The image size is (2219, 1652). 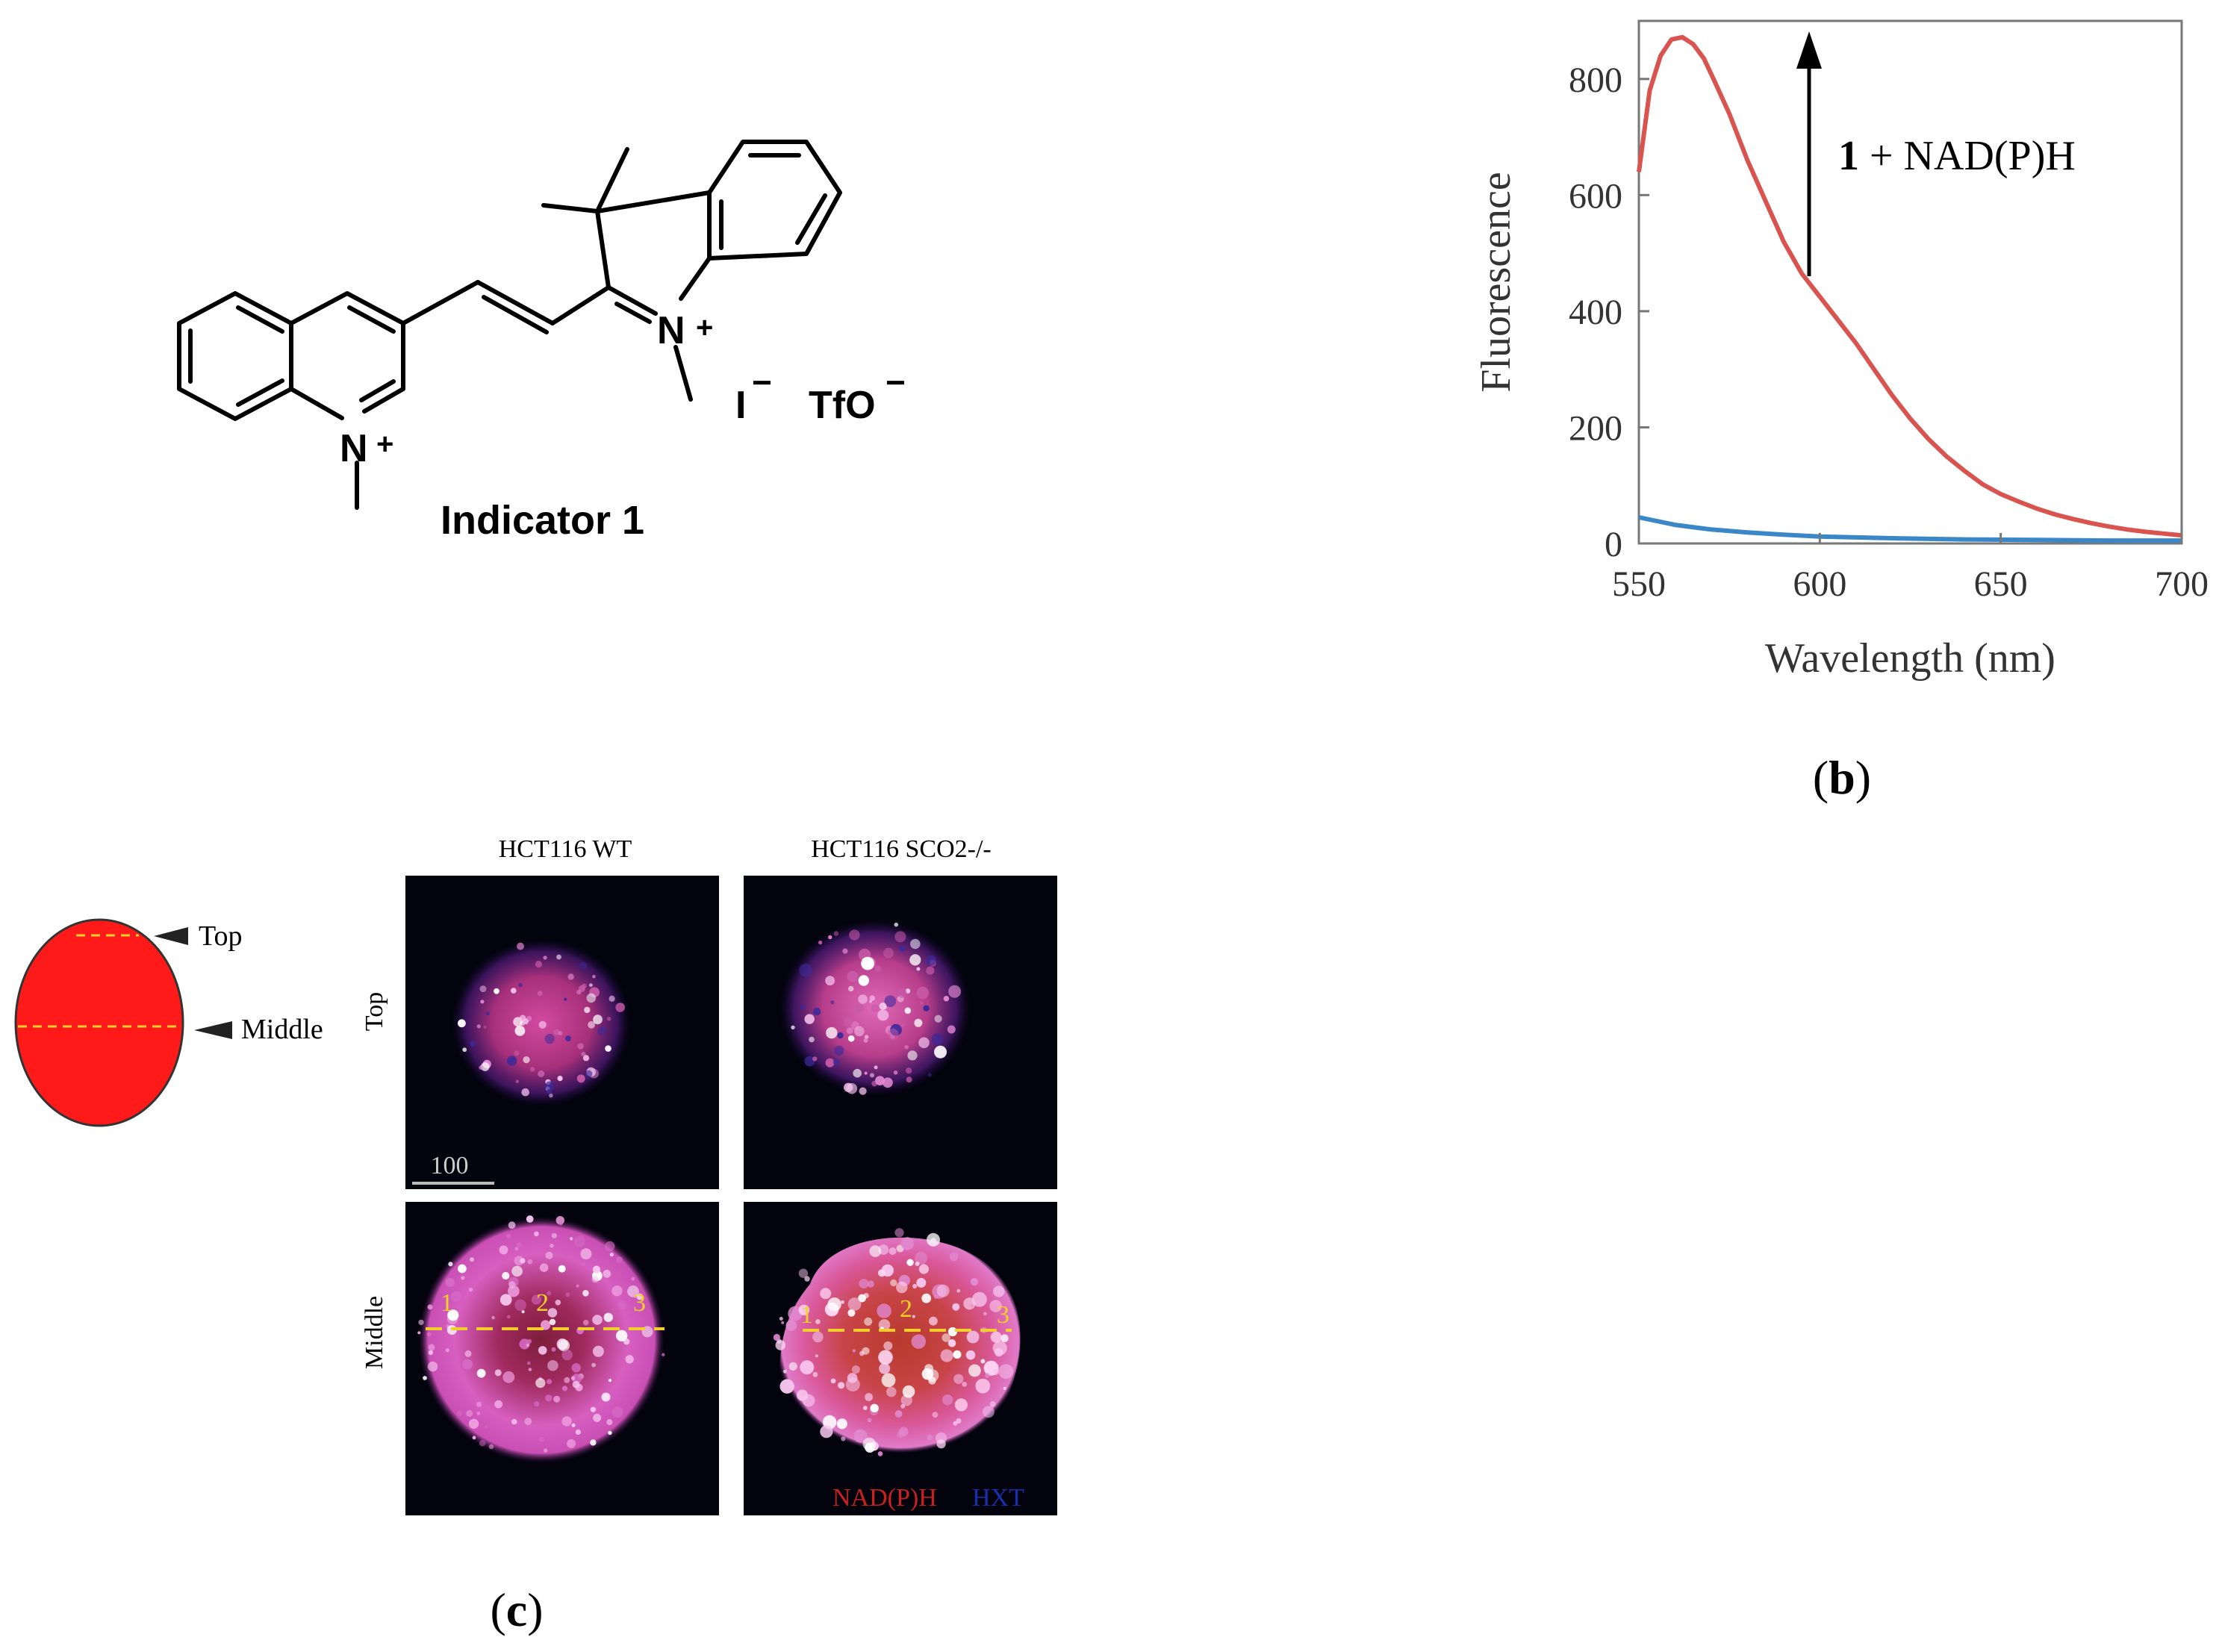 I want to click on spheroid-diagram, so click(x=99, y=1022).